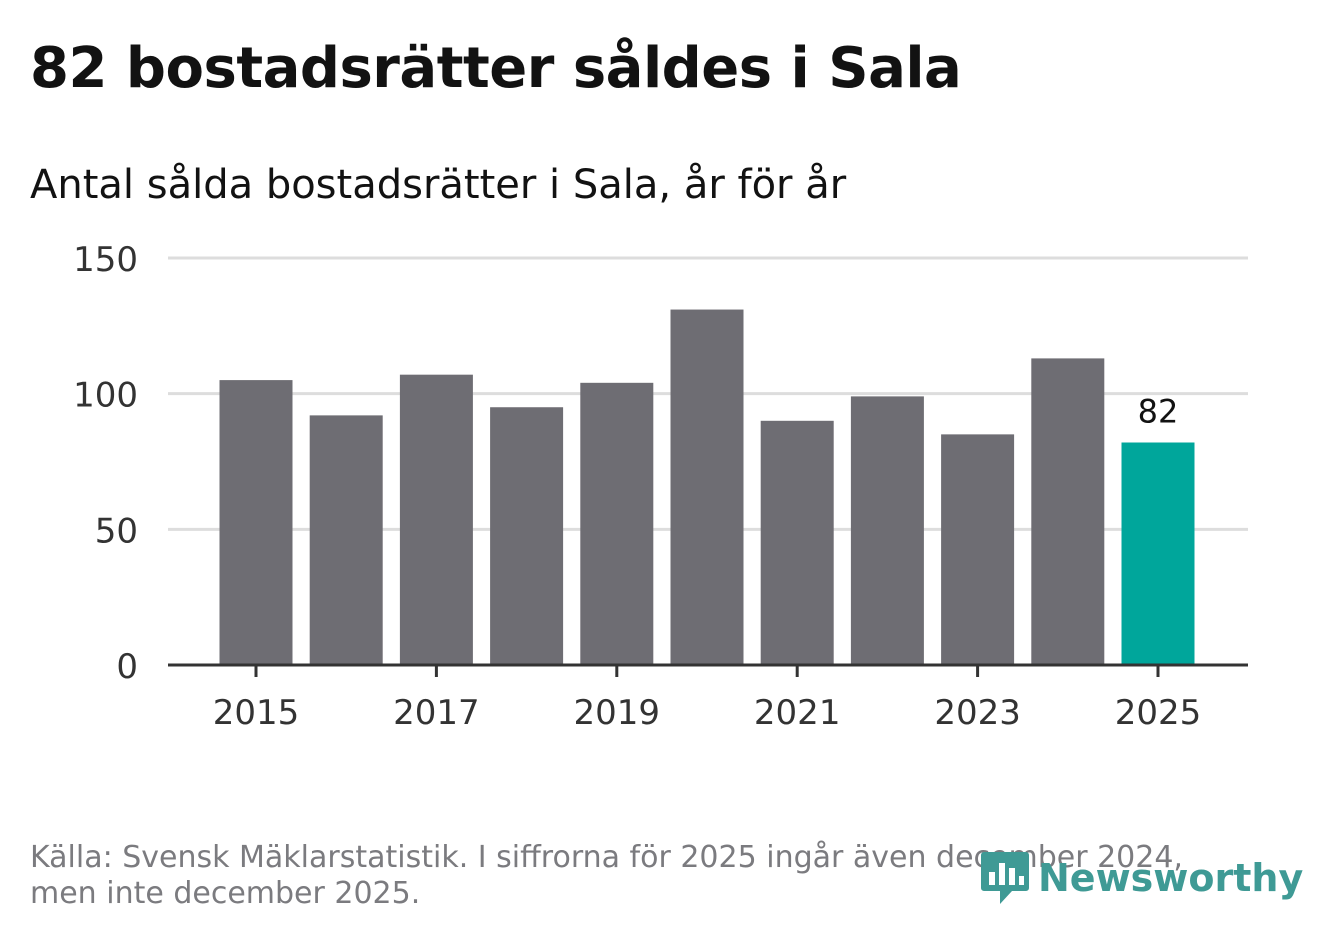  Describe the element at coordinates (1068, 511) in the screenshot. I see `bar-2024` at that location.